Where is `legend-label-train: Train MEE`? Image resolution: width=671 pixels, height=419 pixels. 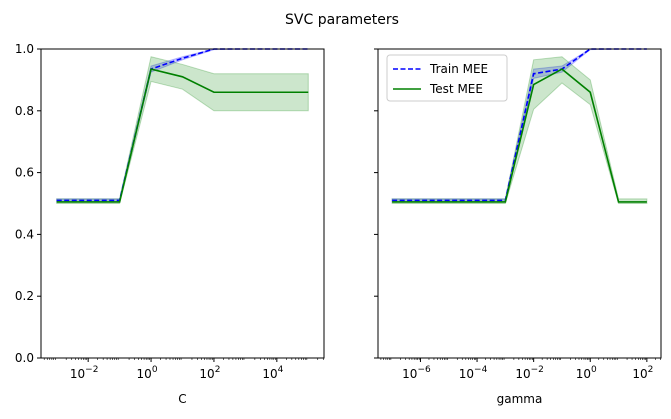 legend-label-train: Train MEE is located at coordinates (458, 69).